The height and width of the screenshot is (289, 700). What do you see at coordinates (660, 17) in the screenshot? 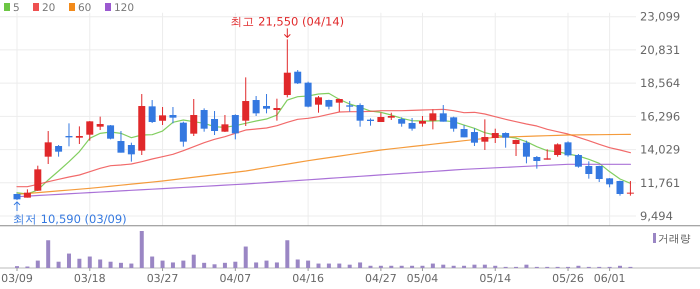
I see `y-tick-label: 23,099` at bounding box center [660, 17].